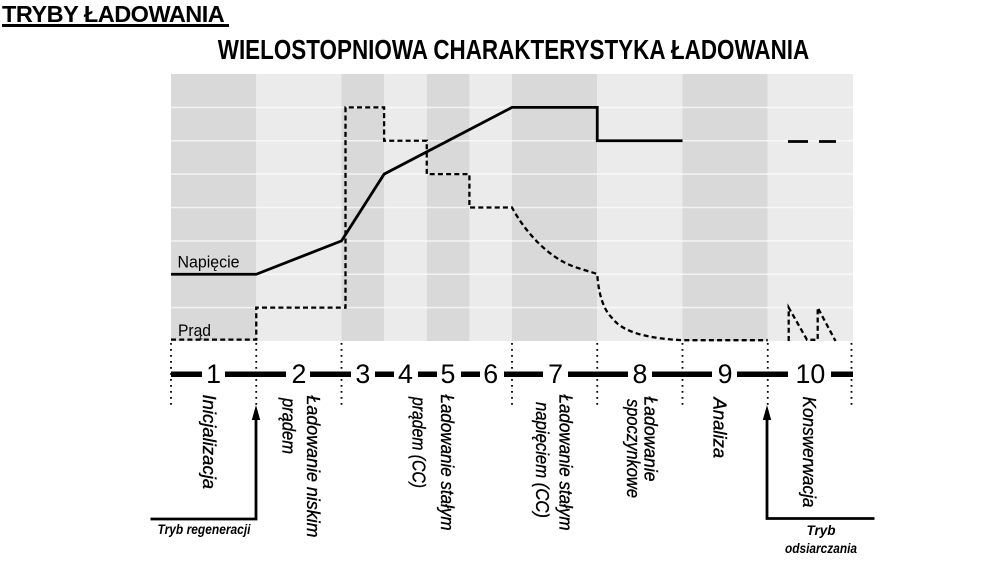 The image size is (1000, 588). Describe the element at coordinates (633, 448) in the screenshot. I see `svg-text: spoczynkowe` at that location.